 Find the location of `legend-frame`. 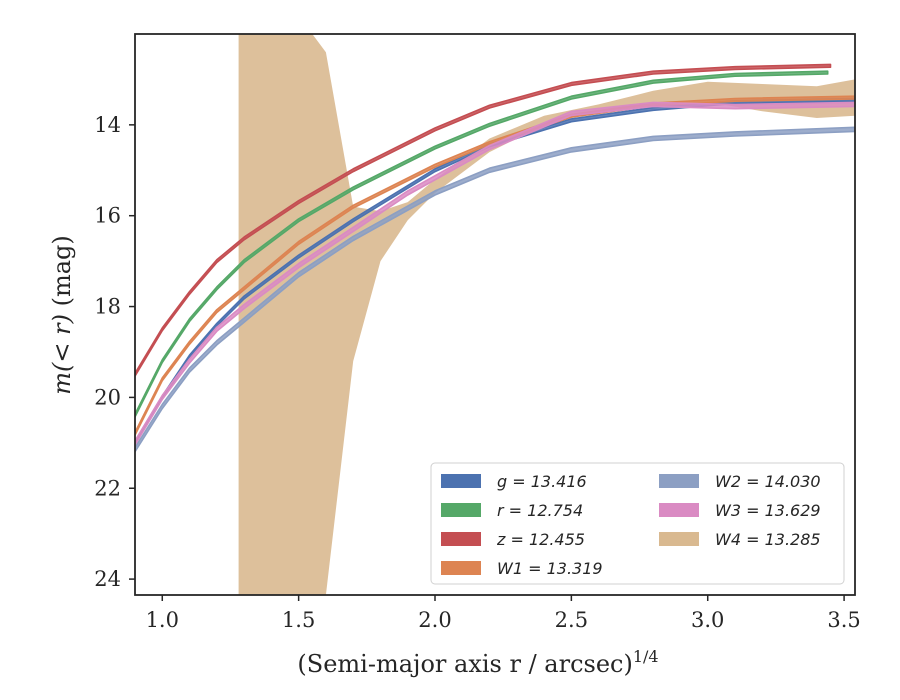

legend-frame is located at coordinates (637, 523).